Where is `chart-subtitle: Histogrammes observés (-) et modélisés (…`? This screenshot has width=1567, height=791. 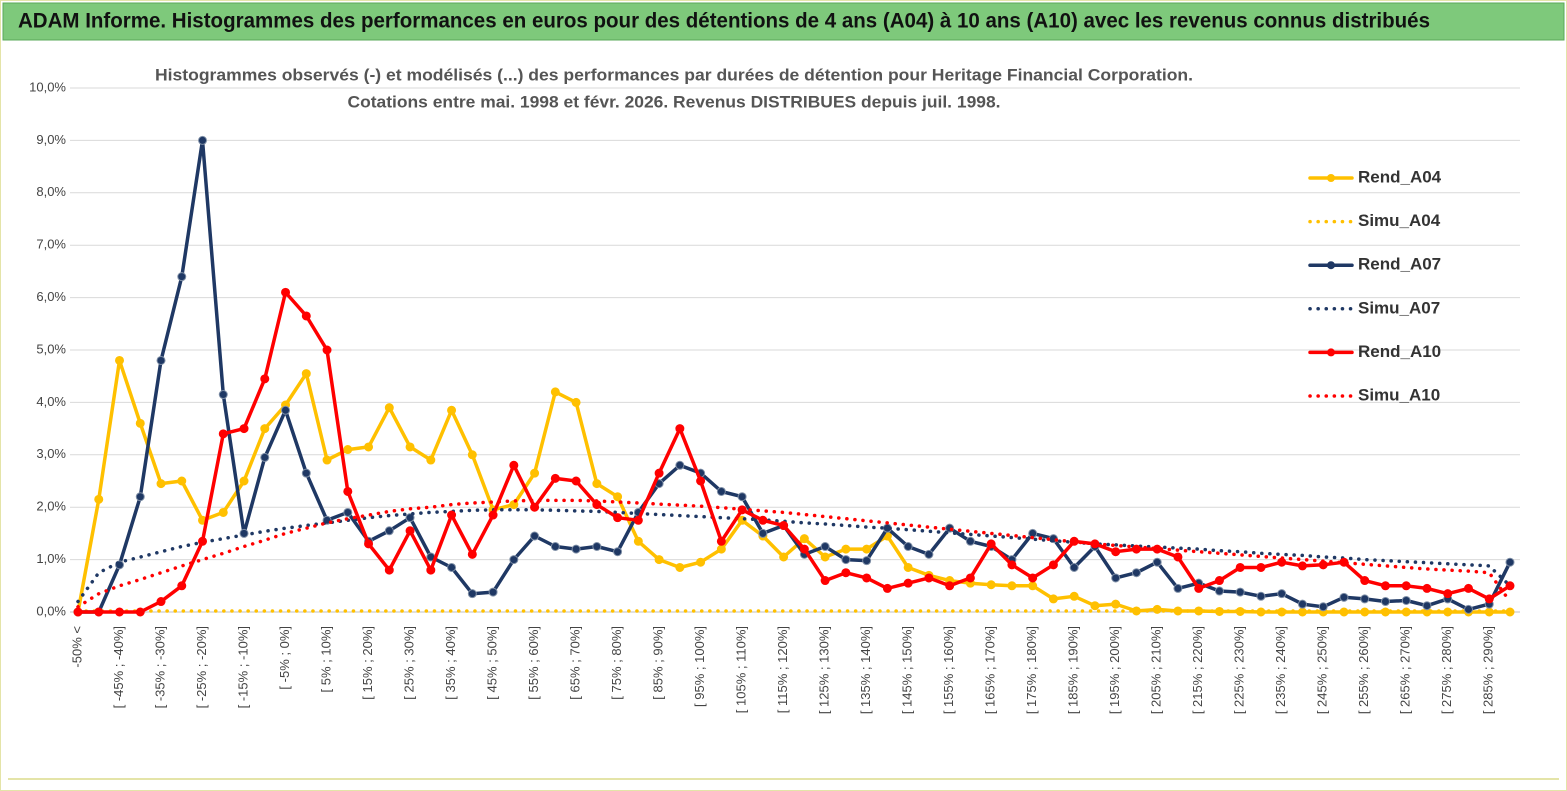
chart-subtitle: Histogrammes observés (-) et modélisés (… is located at coordinates (674, 74).